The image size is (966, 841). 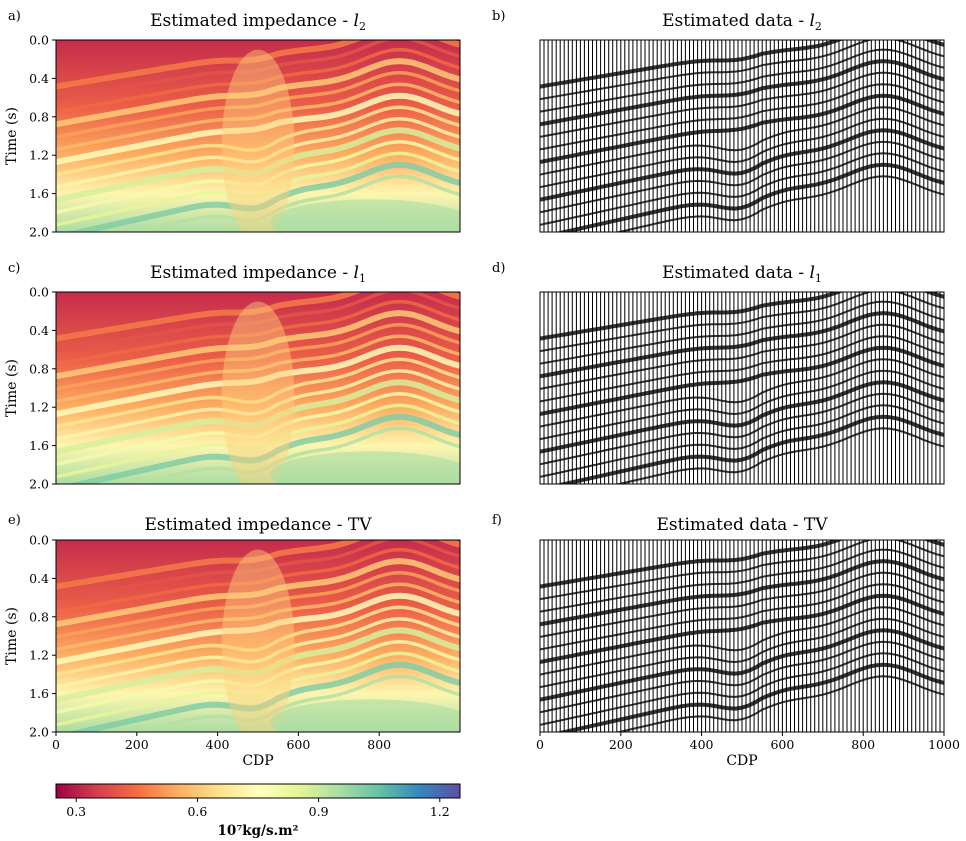 What do you see at coordinates (782, 744) in the screenshot?
I see `x-tick-label: 600` at bounding box center [782, 744].